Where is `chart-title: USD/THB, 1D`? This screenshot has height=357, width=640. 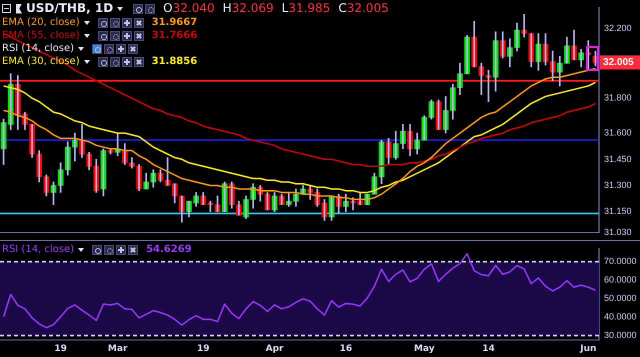 chart-title: USD/THB, 1D is located at coordinates (70, 8).